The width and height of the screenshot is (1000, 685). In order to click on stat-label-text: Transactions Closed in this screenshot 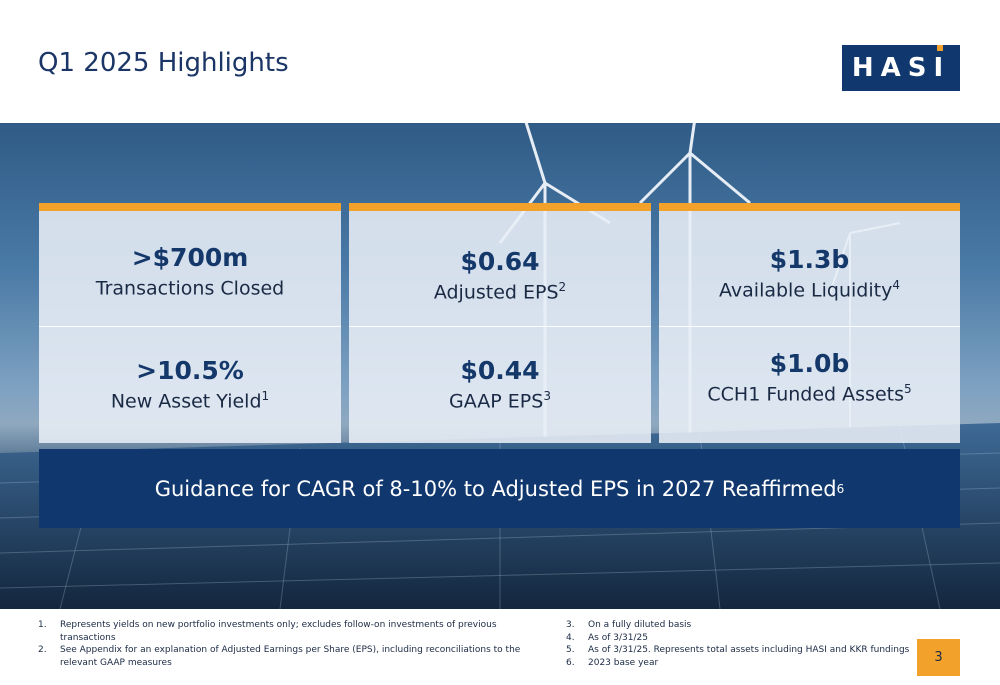, I will do `click(190, 288)`.